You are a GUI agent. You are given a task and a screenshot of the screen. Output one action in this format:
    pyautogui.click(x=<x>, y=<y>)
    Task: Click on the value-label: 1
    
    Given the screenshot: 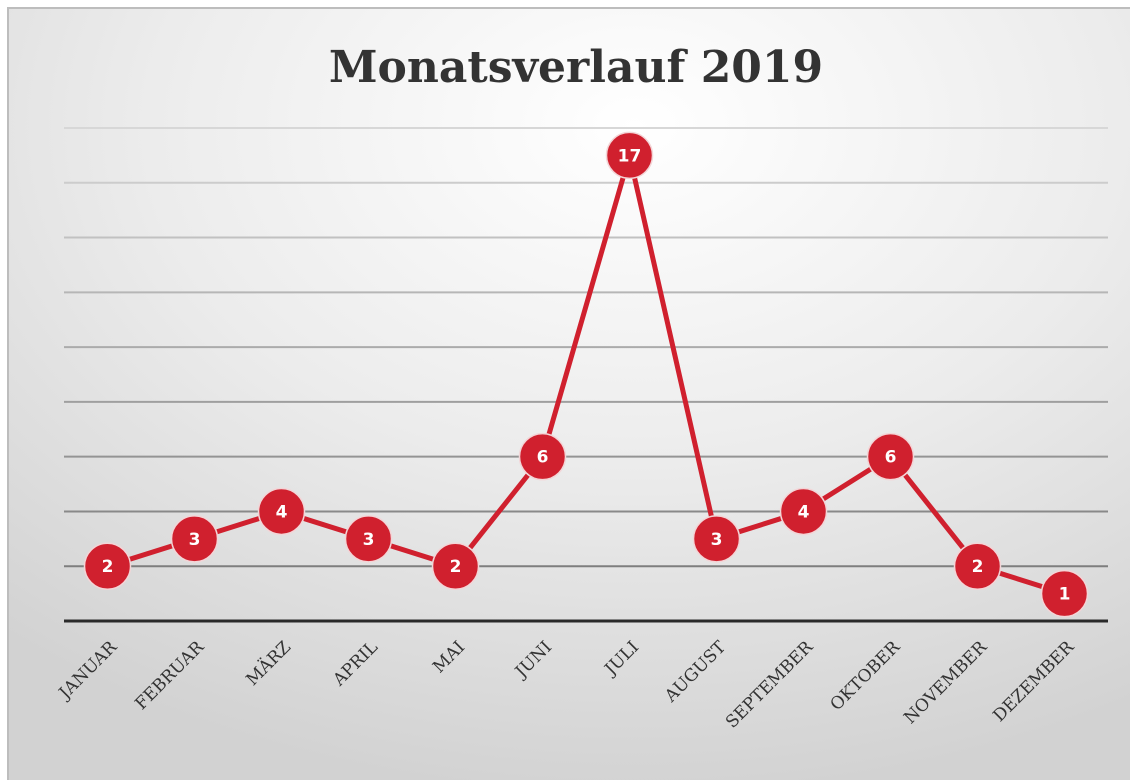 What is the action you would take?
    pyautogui.click(x=1065, y=595)
    